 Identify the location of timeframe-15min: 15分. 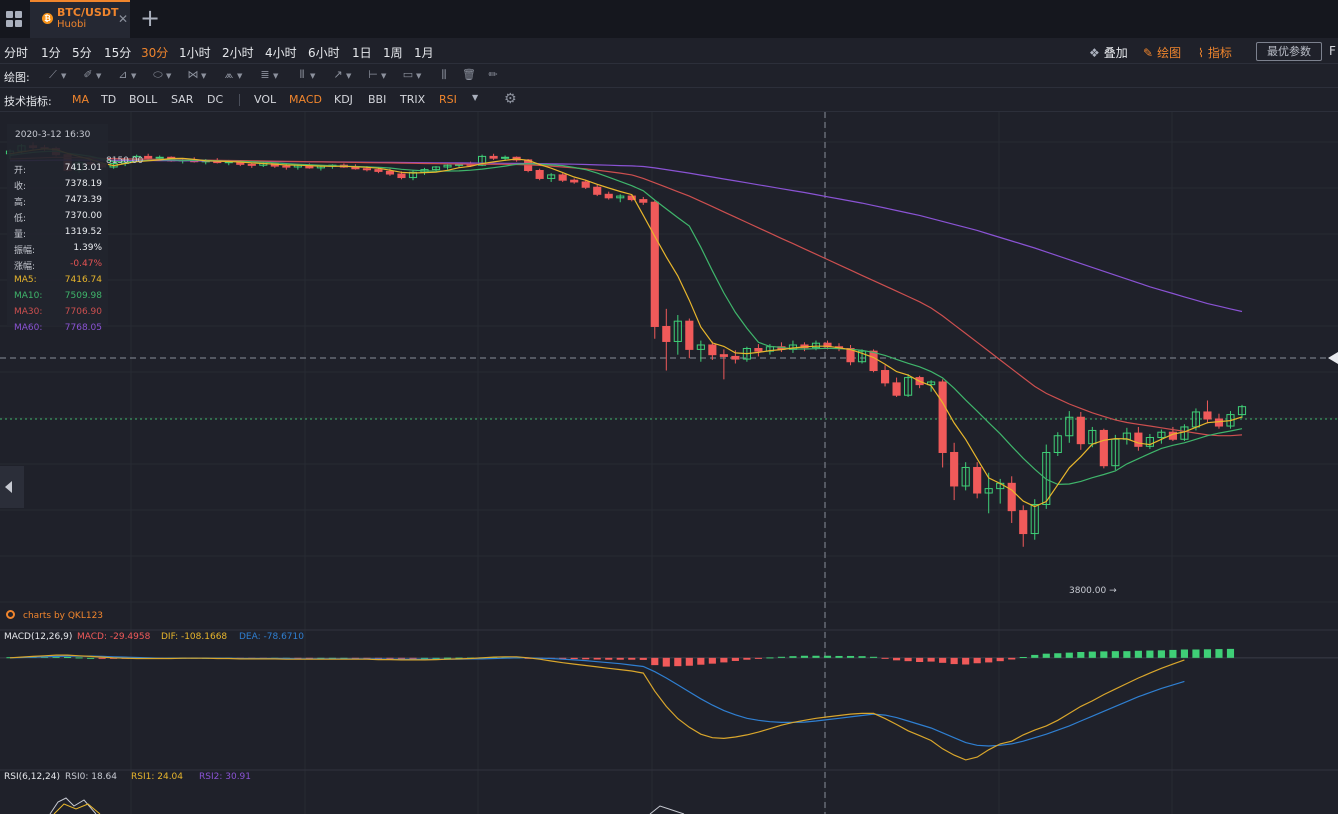
(118, 53).